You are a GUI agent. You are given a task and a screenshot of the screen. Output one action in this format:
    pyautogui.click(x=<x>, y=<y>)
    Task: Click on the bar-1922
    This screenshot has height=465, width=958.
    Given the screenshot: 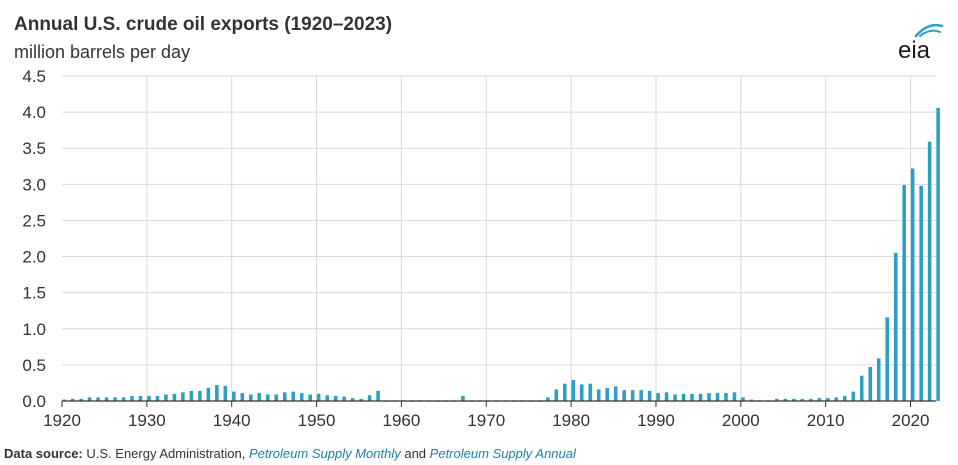 What is the action you would take?
    pyautogui.click(x=81, y=399)
    